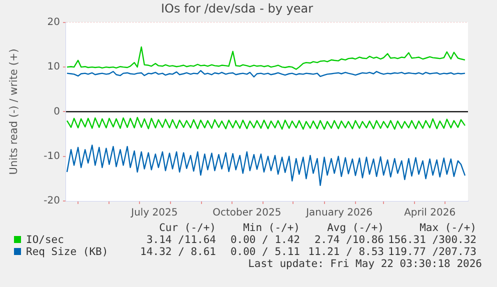  Describe the element at coordinates (14, 111) in the screenshot. I see `y-axis-title: Units read (-) / write (+)` at that location.